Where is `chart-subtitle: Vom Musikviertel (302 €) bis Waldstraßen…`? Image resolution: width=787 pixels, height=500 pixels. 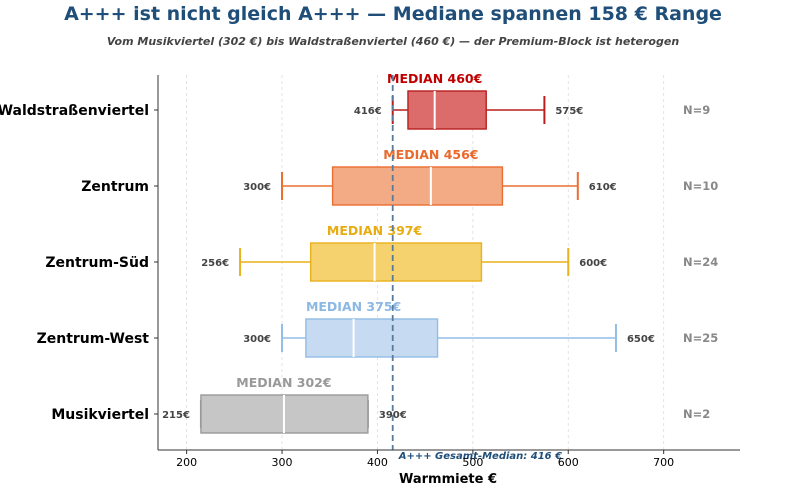
chart-subtitle: Vom Musikviertel (302 €) bis Waldstraßen… is located at coordinates (393, 41).